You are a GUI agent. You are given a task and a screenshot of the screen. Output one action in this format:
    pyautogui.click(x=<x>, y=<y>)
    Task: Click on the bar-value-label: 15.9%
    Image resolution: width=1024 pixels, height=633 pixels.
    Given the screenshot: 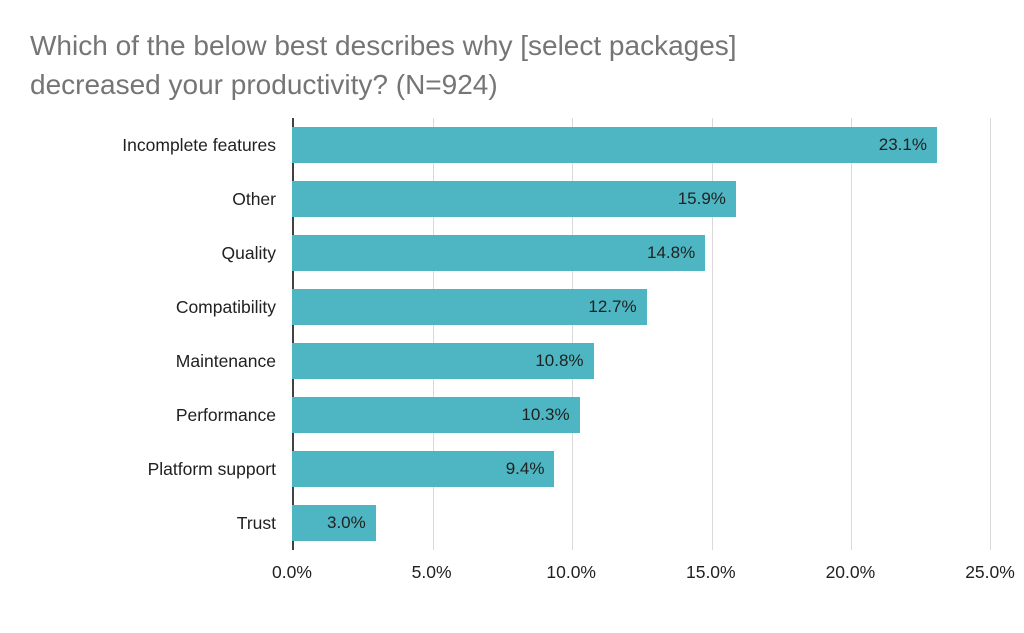 What is the action you would take?
    pyautogui.click(x=701, y=199)
    